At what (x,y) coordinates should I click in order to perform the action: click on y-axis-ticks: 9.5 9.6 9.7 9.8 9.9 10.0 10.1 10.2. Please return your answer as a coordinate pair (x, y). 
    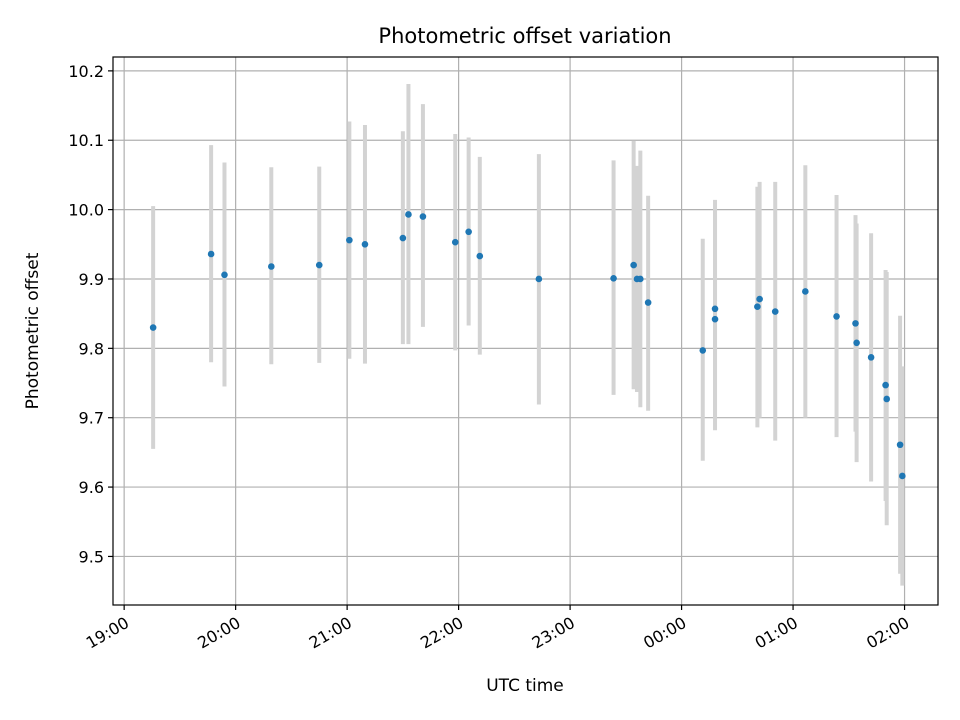
    Looking at the image, I should click on (90, 314).